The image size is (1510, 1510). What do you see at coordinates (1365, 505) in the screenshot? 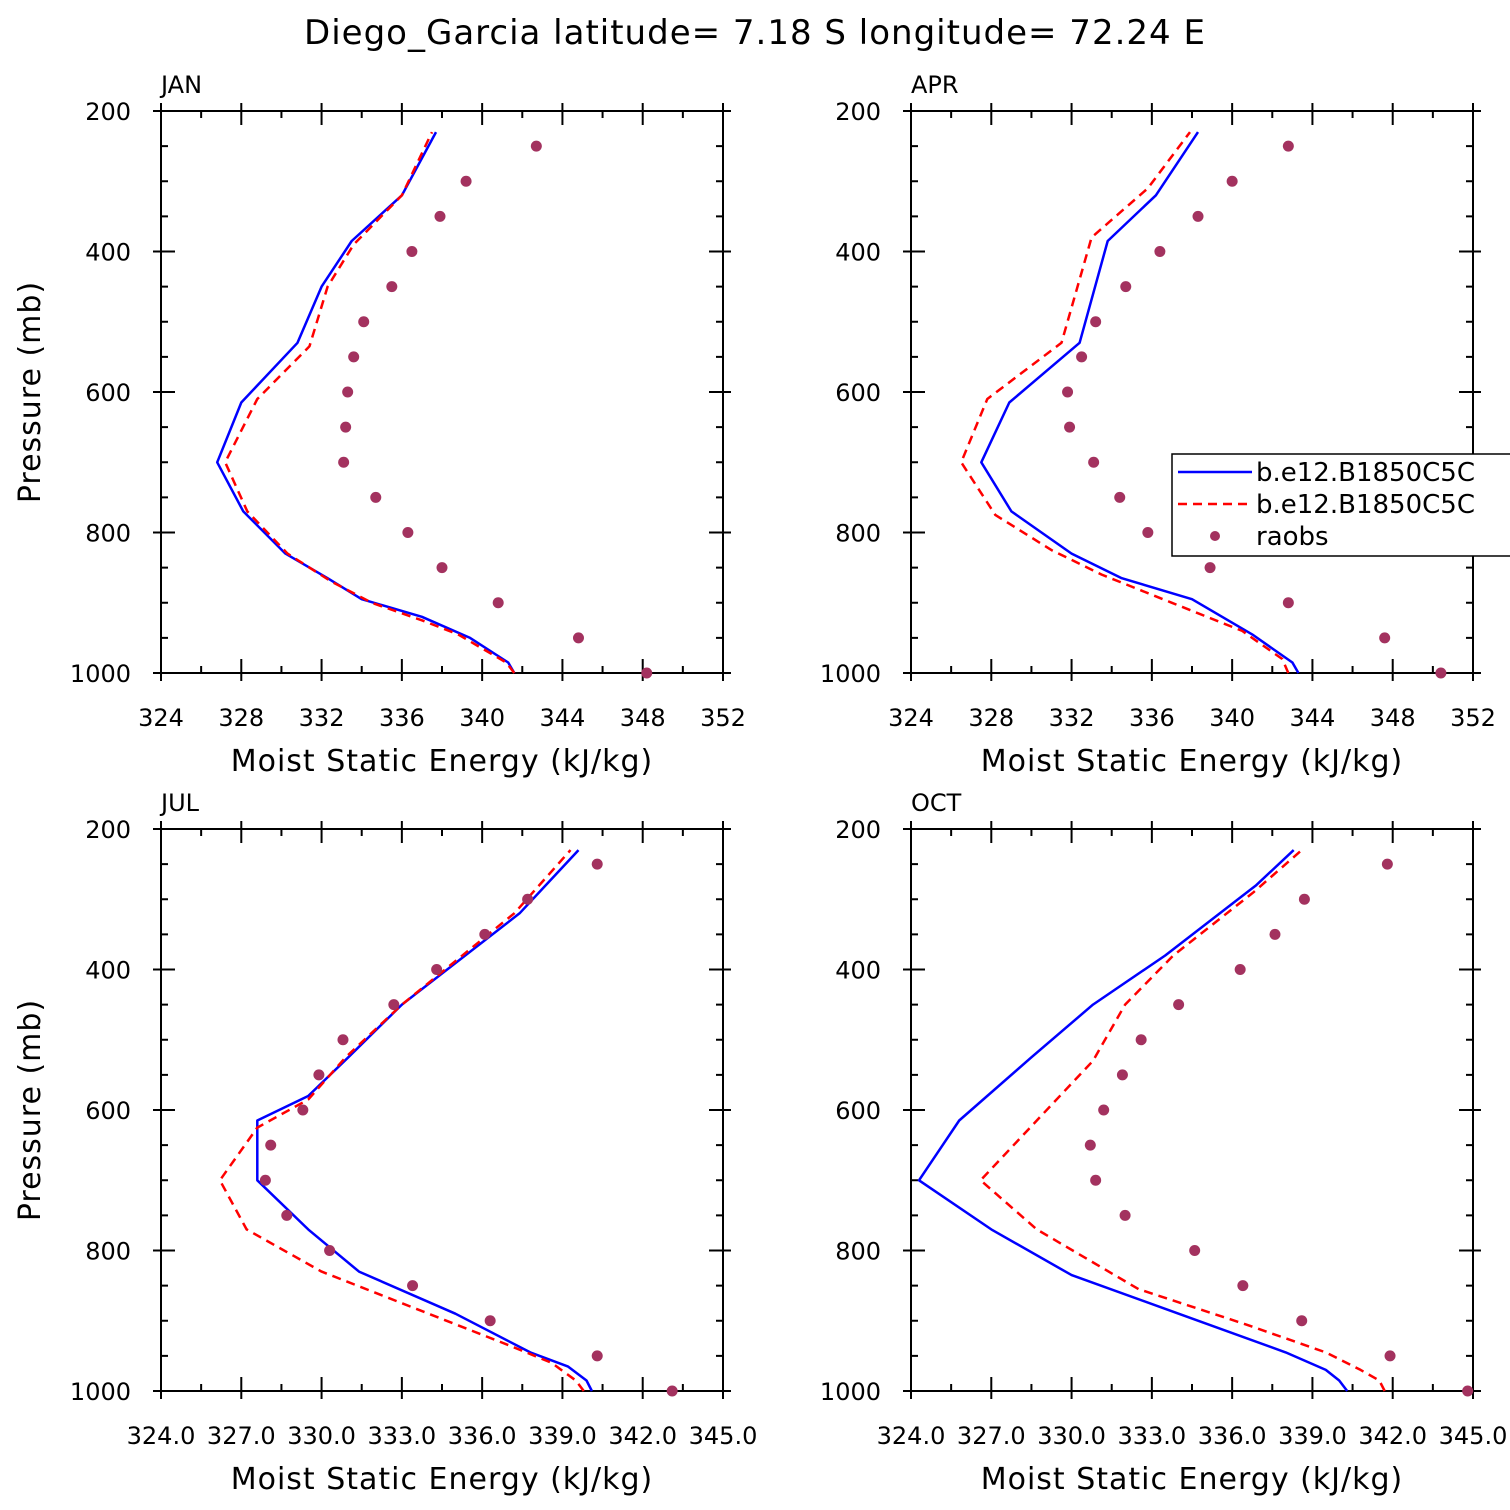
I see `legend-label-2: b.e12.B1850C5C` at bounding box center [1365, 505].